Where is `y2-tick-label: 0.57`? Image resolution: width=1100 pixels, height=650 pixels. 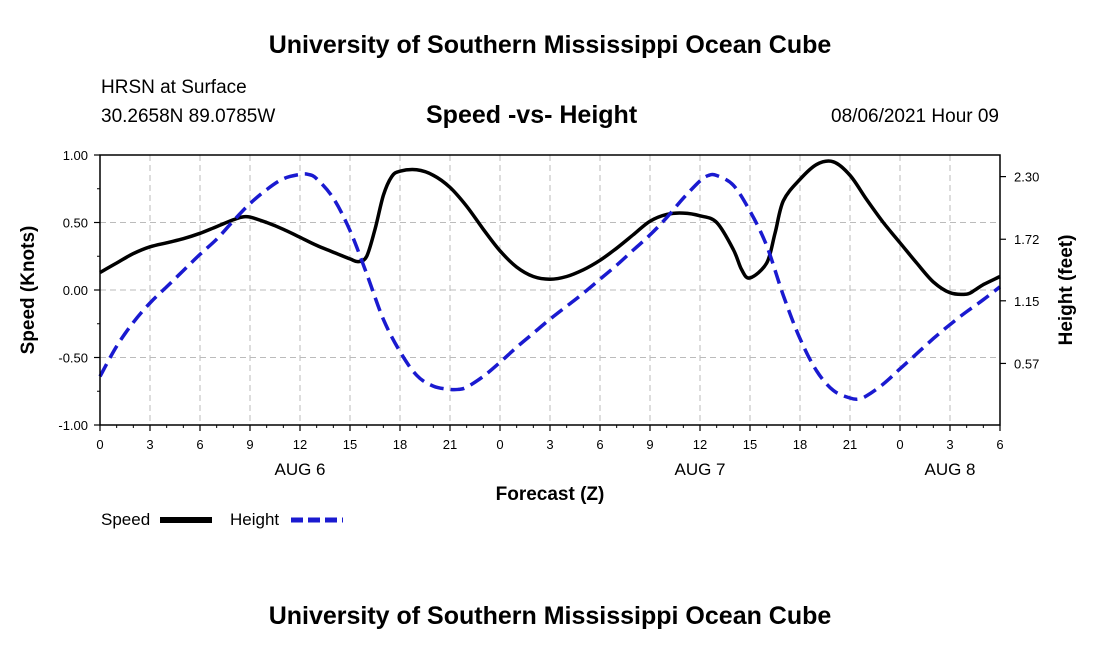 y2-tick-label: 0.57 is located at coordinates (1026, 363).